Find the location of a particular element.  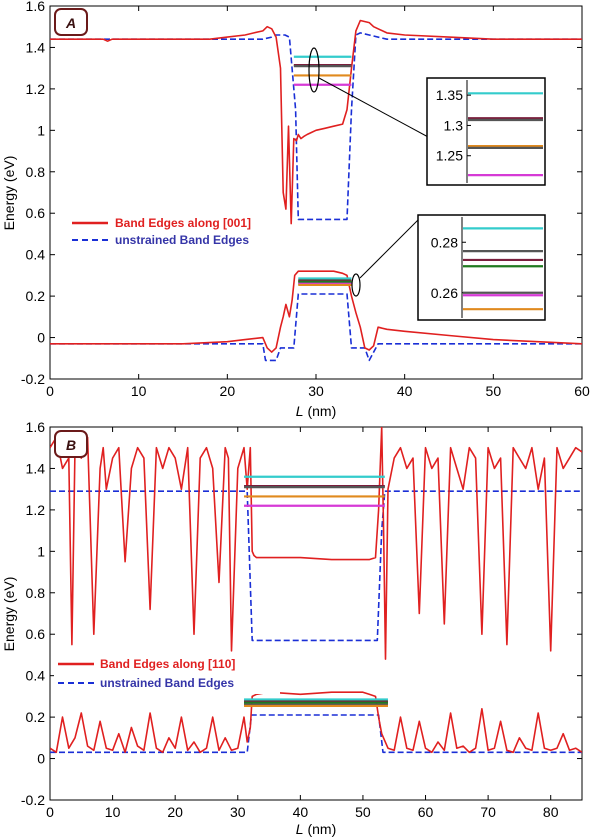

panel-b-xtick-label: 50 is located at coordinates (363, 812).